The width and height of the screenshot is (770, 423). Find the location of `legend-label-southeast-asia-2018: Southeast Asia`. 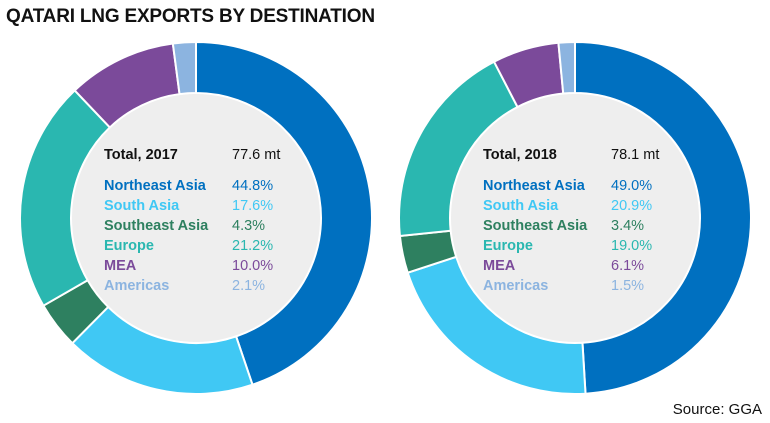

legend-label-southeast-asia-2018: Southeast Asia is located at coordinates (535, 226).